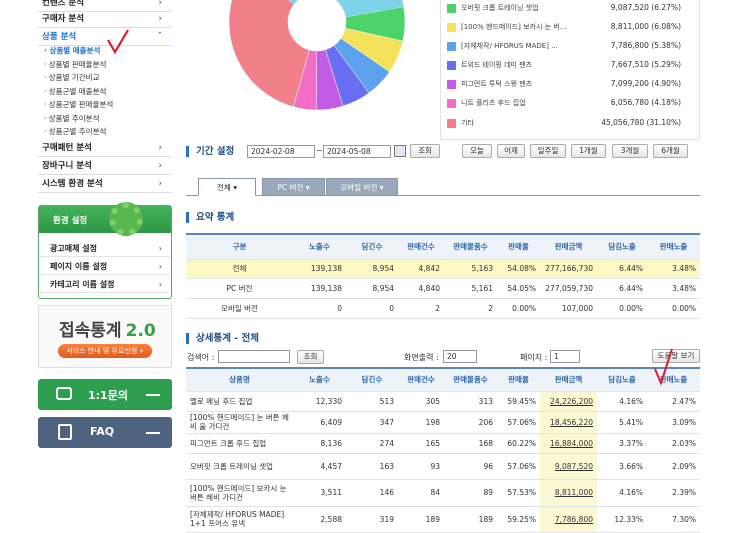  I want to click on sub-menu-item: 상품군별 추이분석, so click(75, 131).